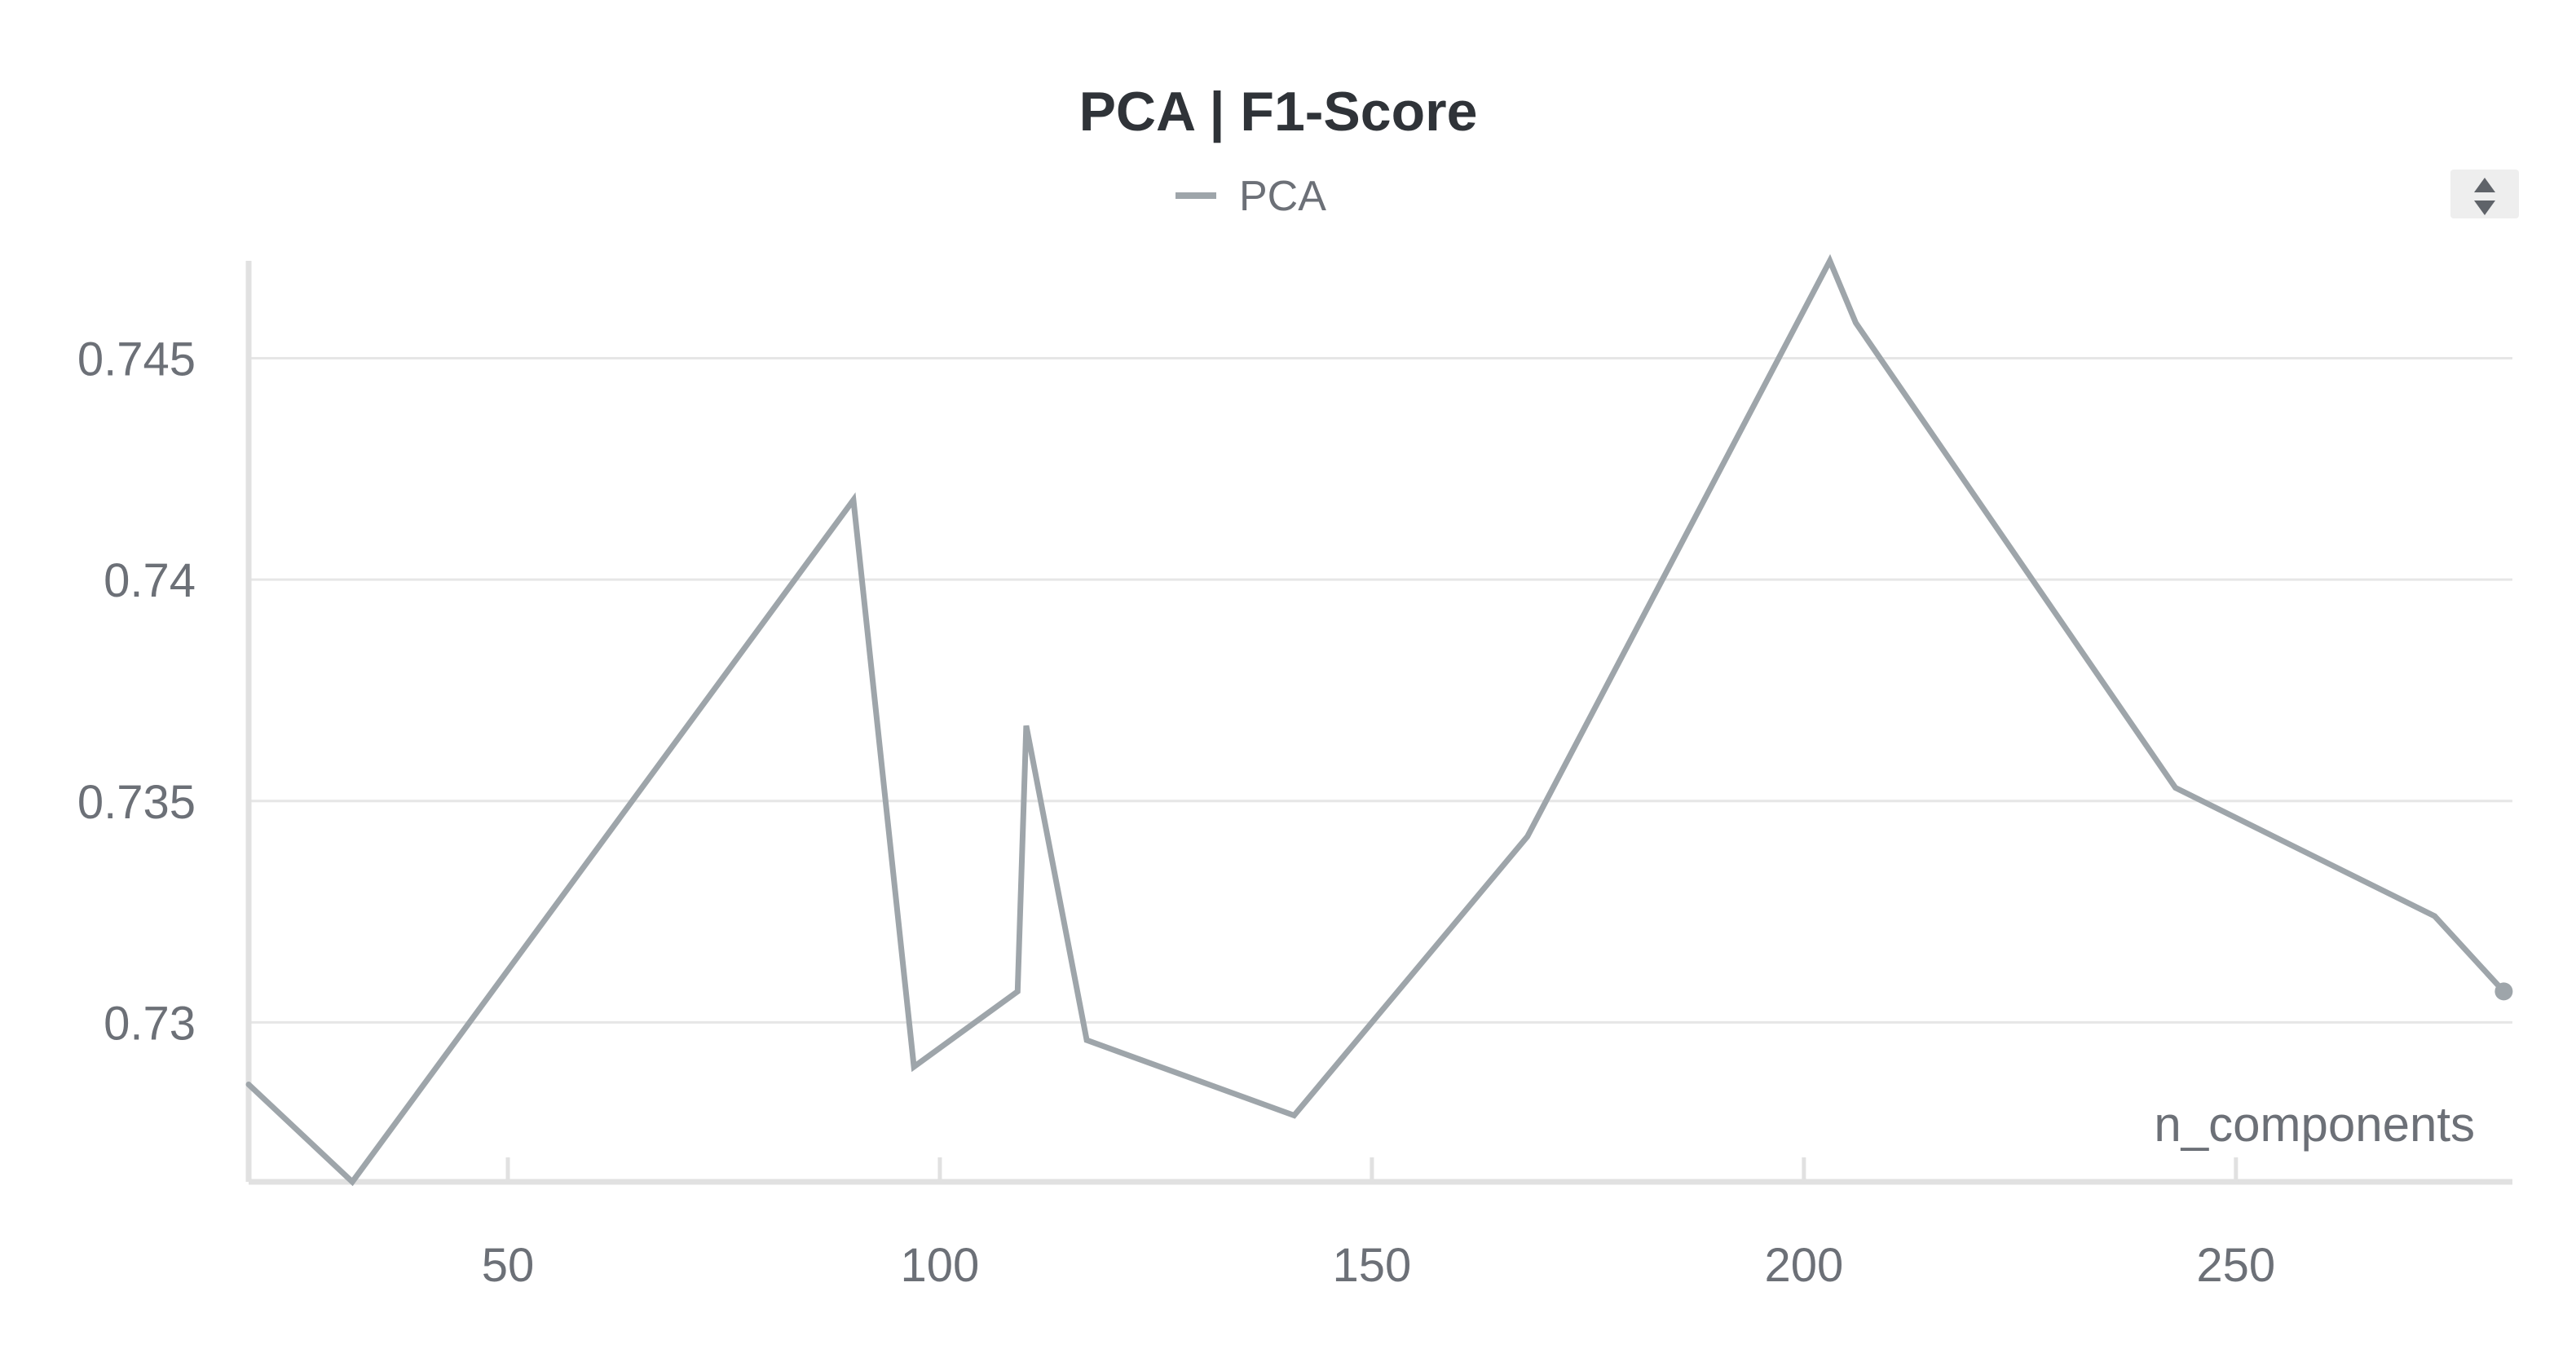 The image size is (2576, 1353). What do you see at coordinates (1803, 1265) in the screenshot?
I see `x-tick-label: 200` at bounding box center [1803, 1265].